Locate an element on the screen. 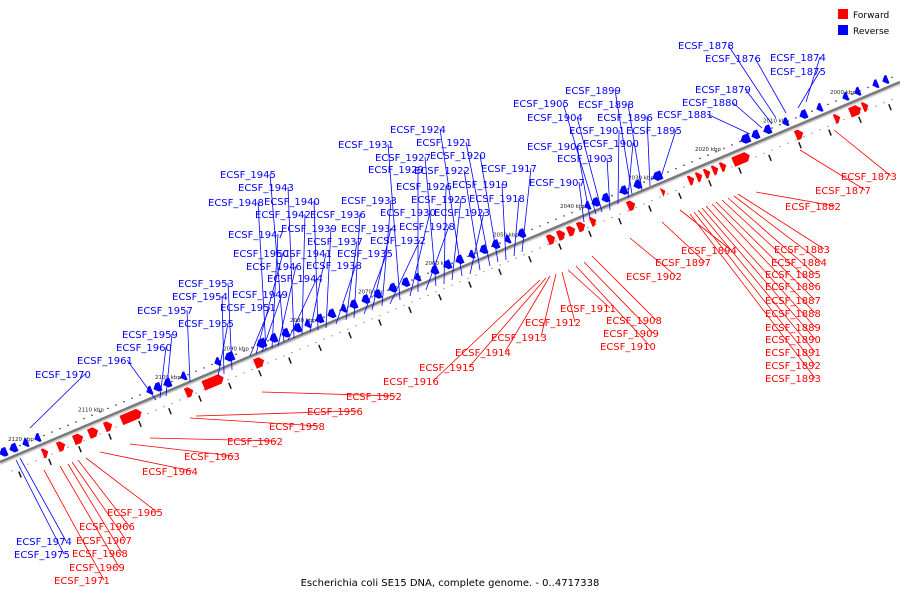  gene-label: ECSF_1937 is located at coordinates (335, 242).